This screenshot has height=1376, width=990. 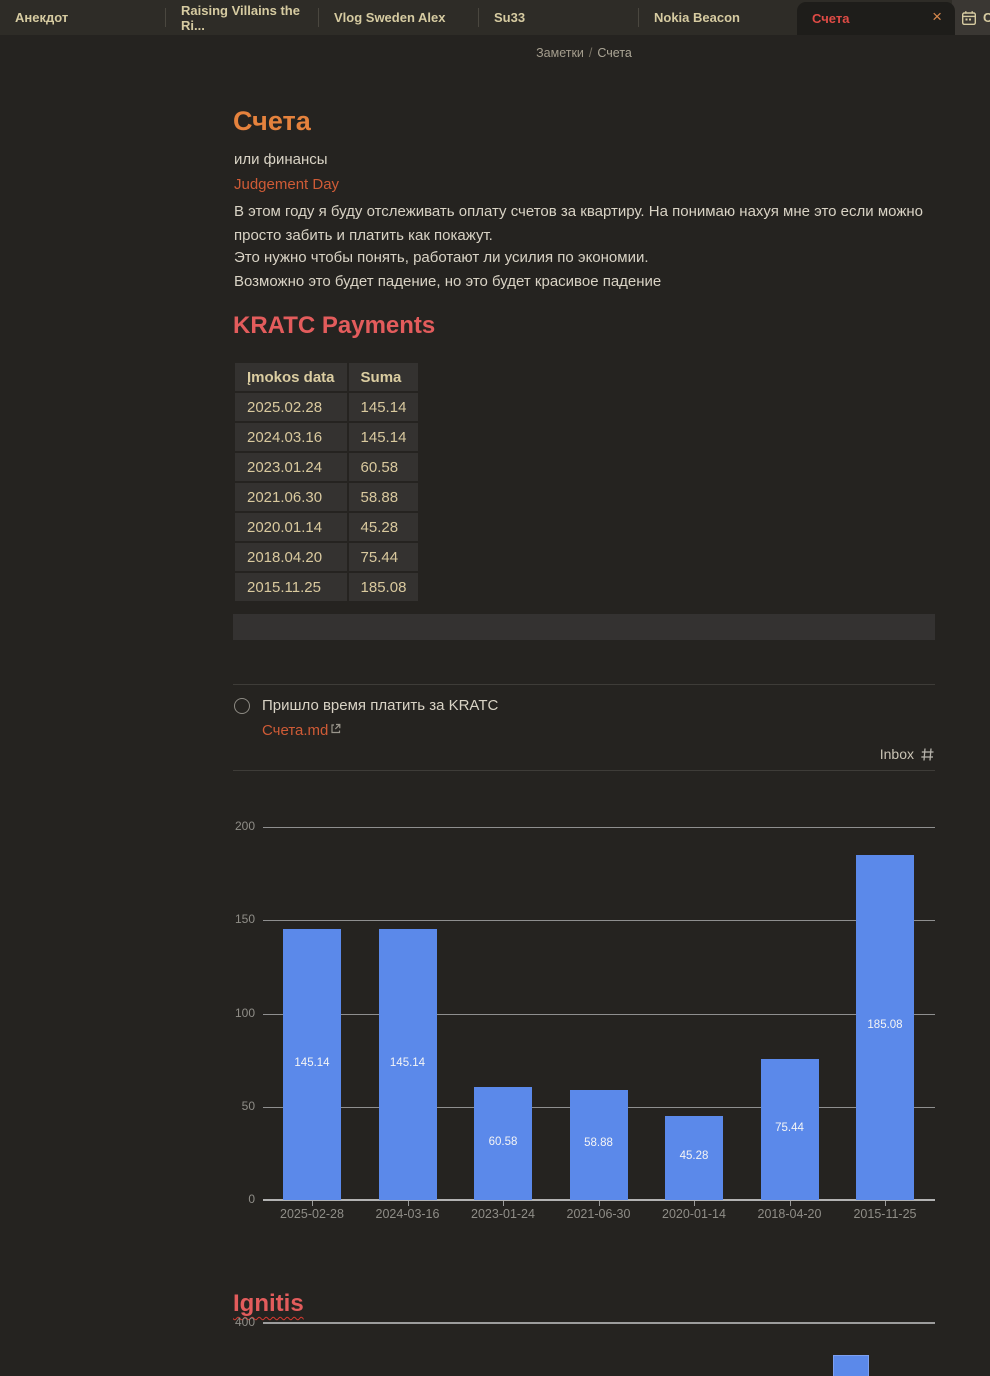 I want to click on x-tick-label: 2015-11-25, so click(x=885, y=1214).